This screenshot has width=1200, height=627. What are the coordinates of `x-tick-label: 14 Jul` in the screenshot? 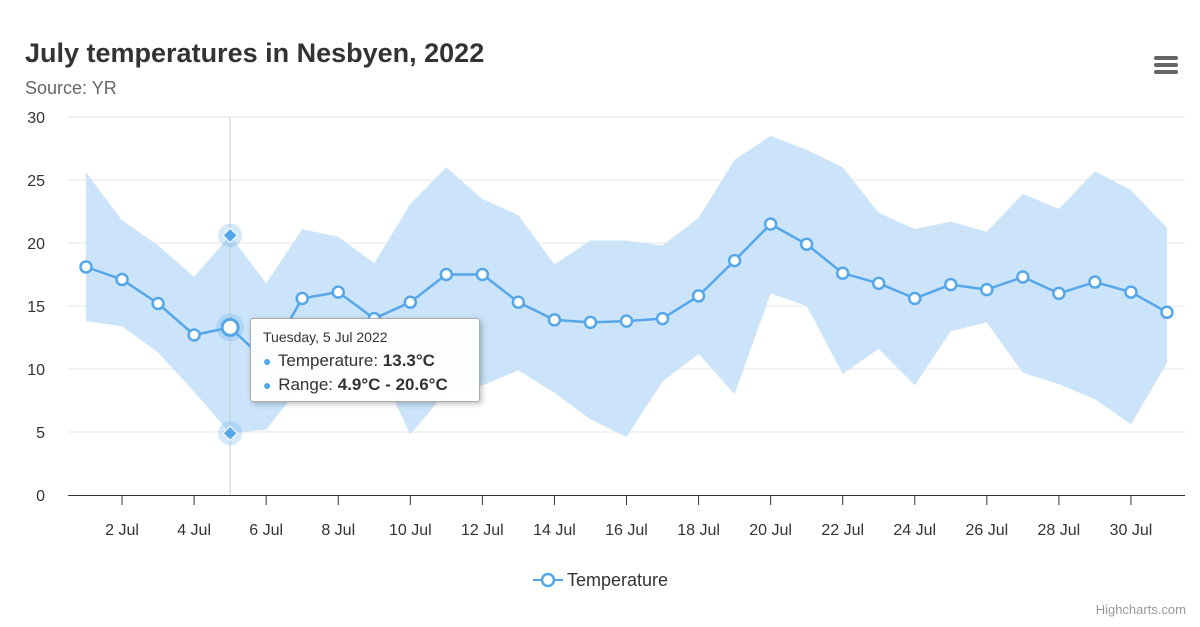 It's located at (554, 530).